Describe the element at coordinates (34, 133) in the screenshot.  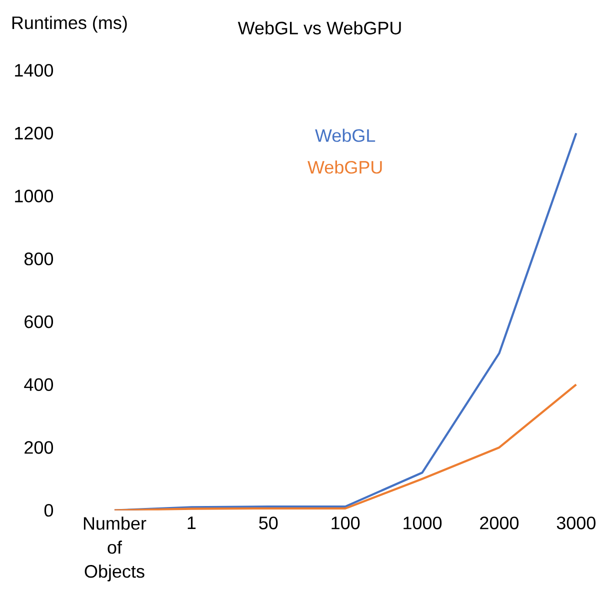
I see `y-tick-label: 1200` at that location.